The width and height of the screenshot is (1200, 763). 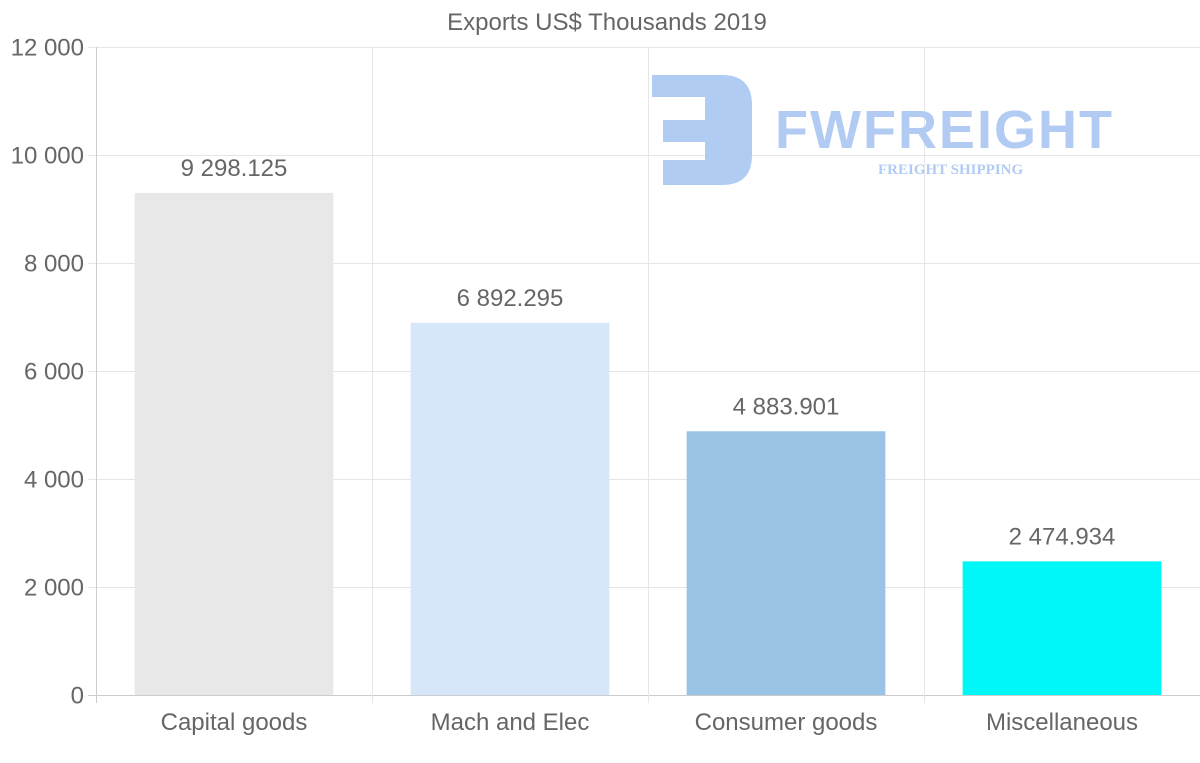 What do you see at coordinates (786, 722) in the screenshot?
I see `x-tick-label: Consumer goods` at bounding box center [786, 722].